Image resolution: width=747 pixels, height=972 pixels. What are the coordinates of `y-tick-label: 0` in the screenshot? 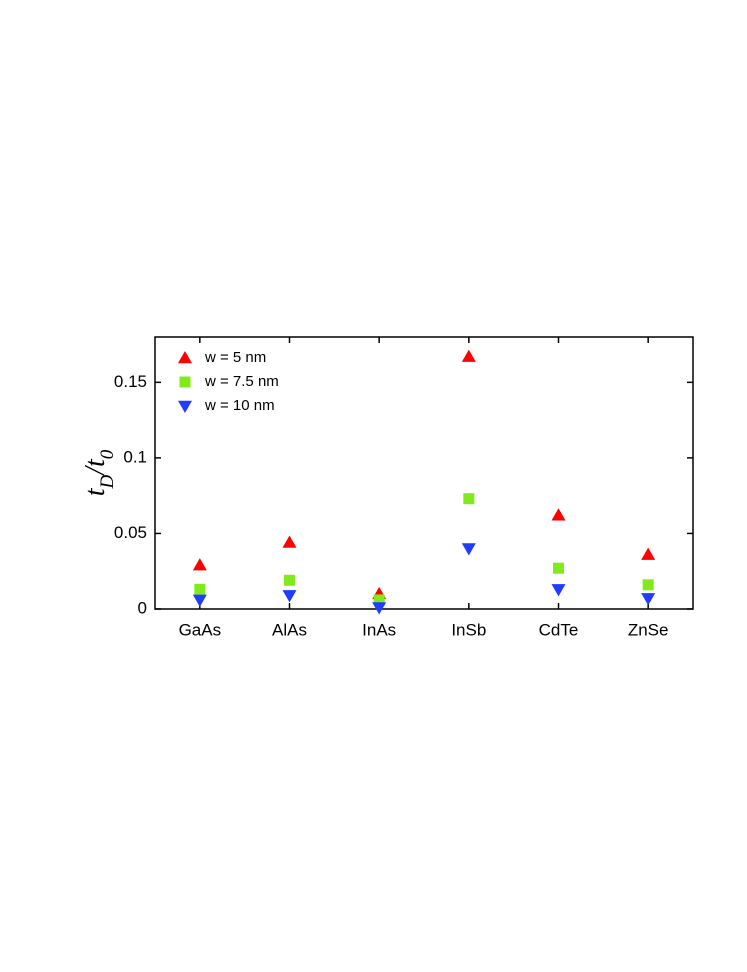 It's located at (142, 607).